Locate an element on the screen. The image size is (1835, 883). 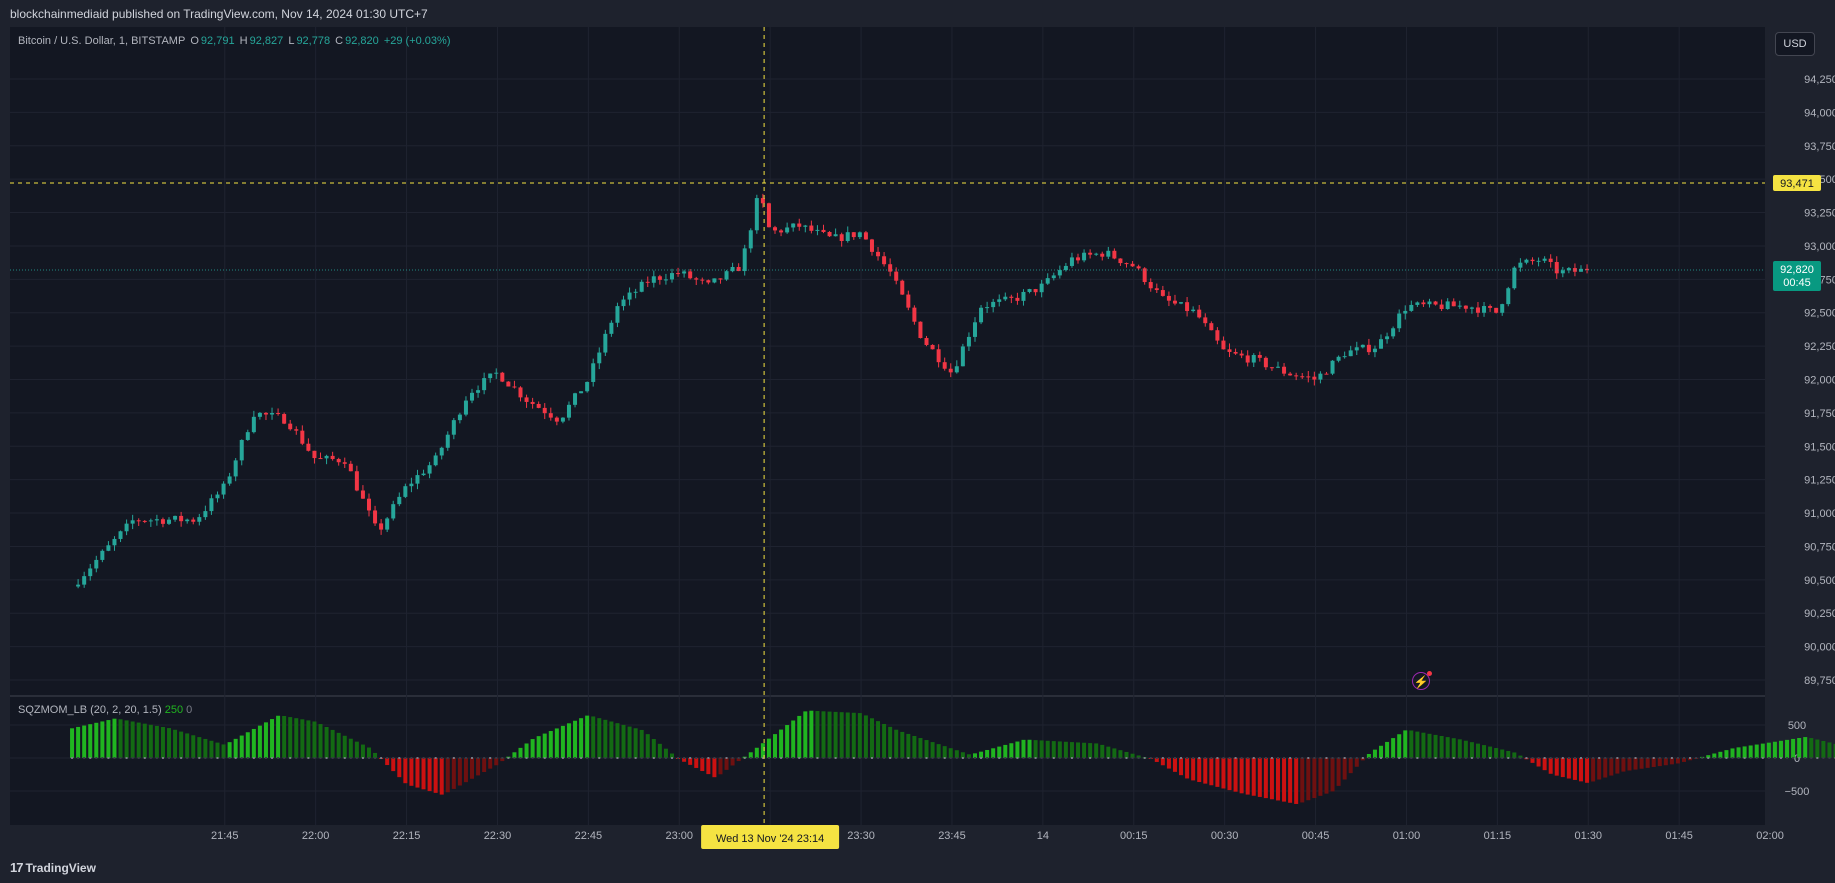
indicator-tick-label: 0 is located at coordinates (1797, 759).